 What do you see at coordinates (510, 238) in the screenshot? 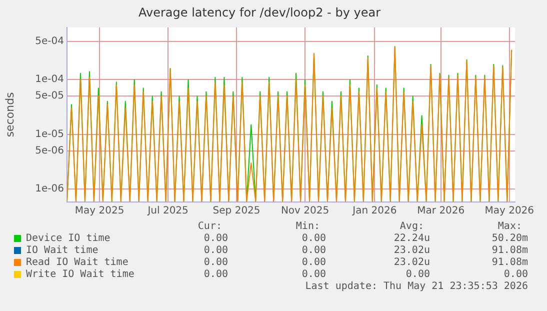
I see `text: 50.20m` at bounding box center [510, 238].